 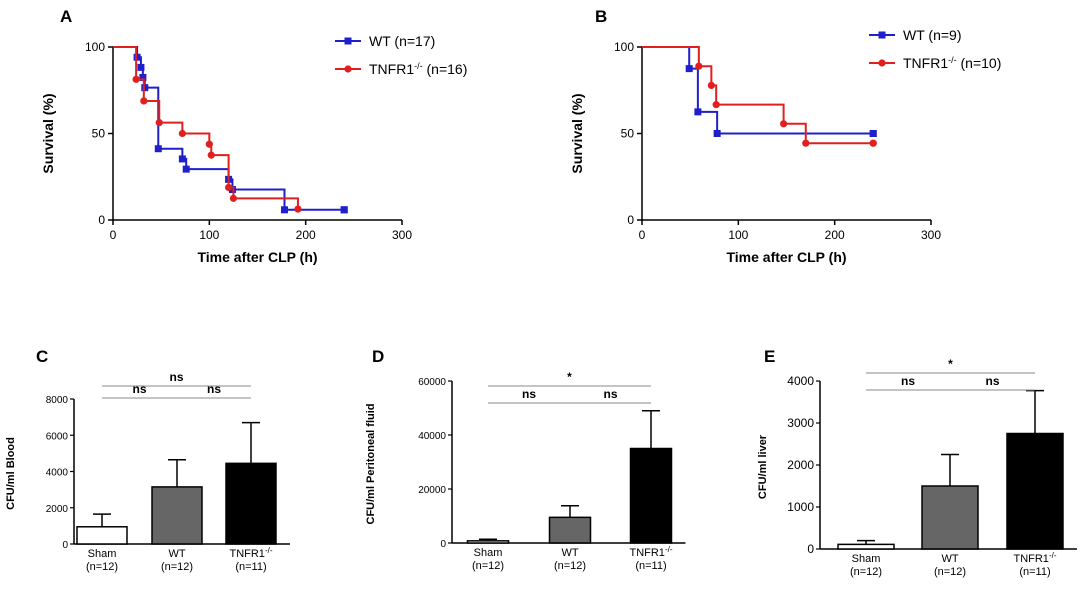 I want to click on y-tick-label: 6000, so click(x=57, y=436).